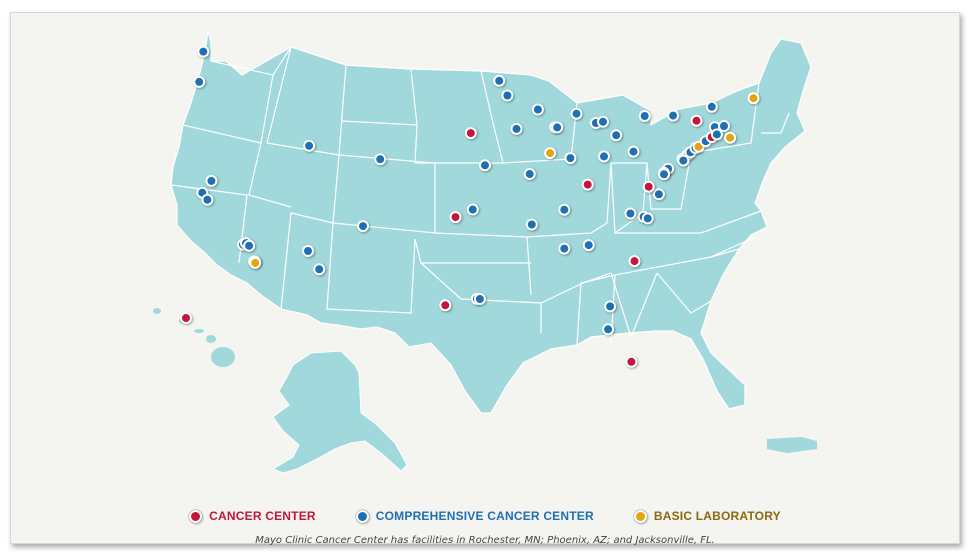  I want to click on puerto-rico-shape, so click(792, 445).